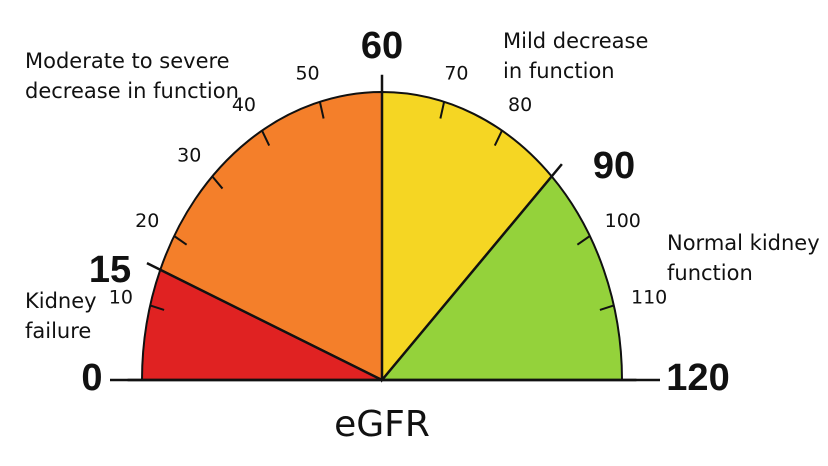 The width and height of the screenshot is (828, 466). Describe the element at coordinates (575, 41) in the screenshot. I see `band-label: Mild decrease` at that location.